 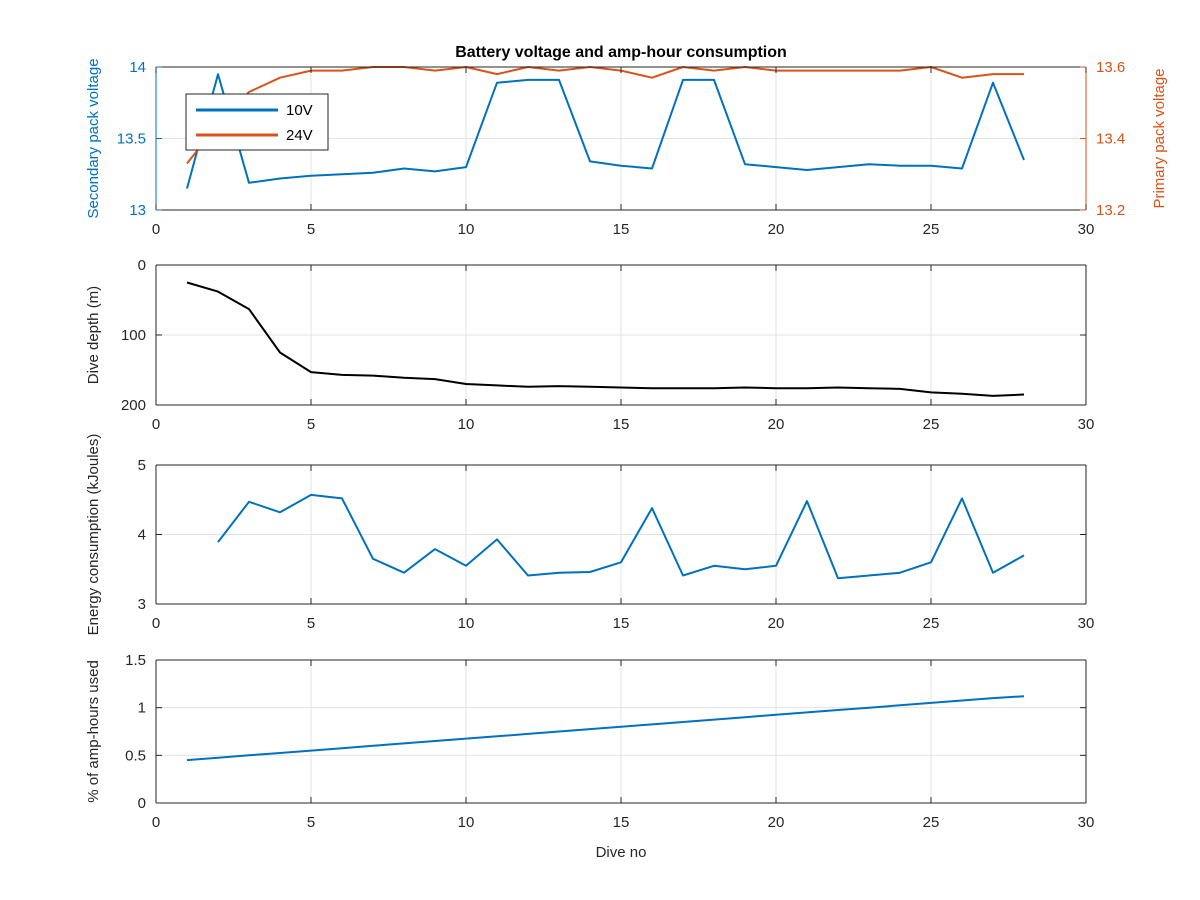 What do you see at coordinates (142, 535) in the screenshot?
I see `y-tick-label: 4` at bounding box center [142, 535].